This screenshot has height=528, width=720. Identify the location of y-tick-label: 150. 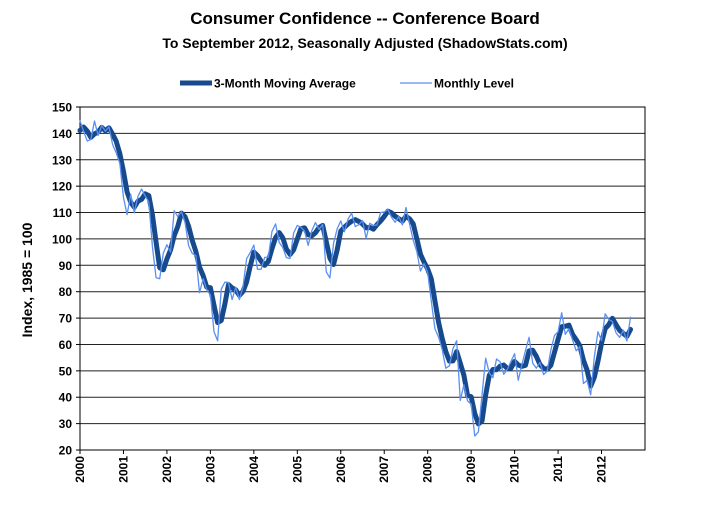
(62, 108).